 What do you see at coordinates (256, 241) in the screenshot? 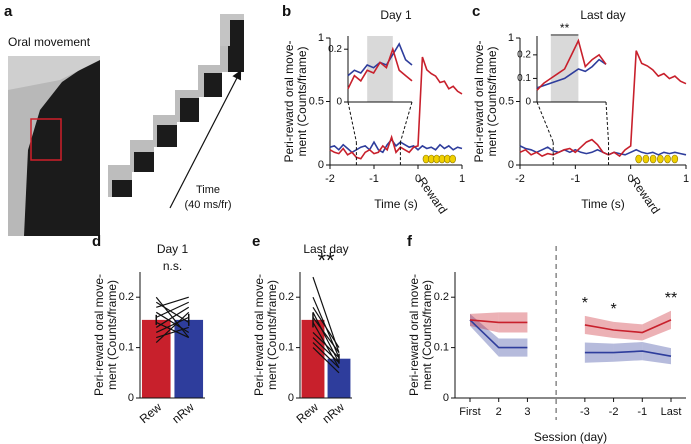
I see `panel-label: e` at bounding box center [256, 241].